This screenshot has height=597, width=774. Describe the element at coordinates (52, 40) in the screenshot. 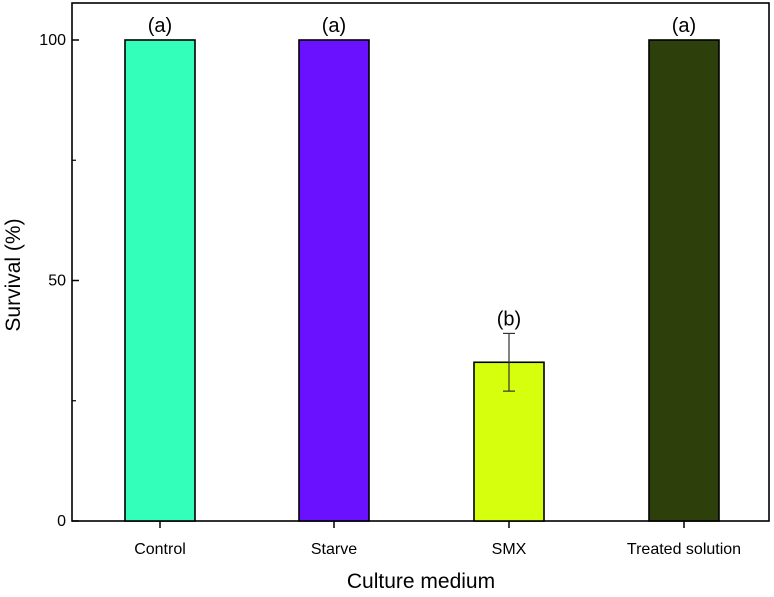

I see `y-tick-label: 100` at that location.